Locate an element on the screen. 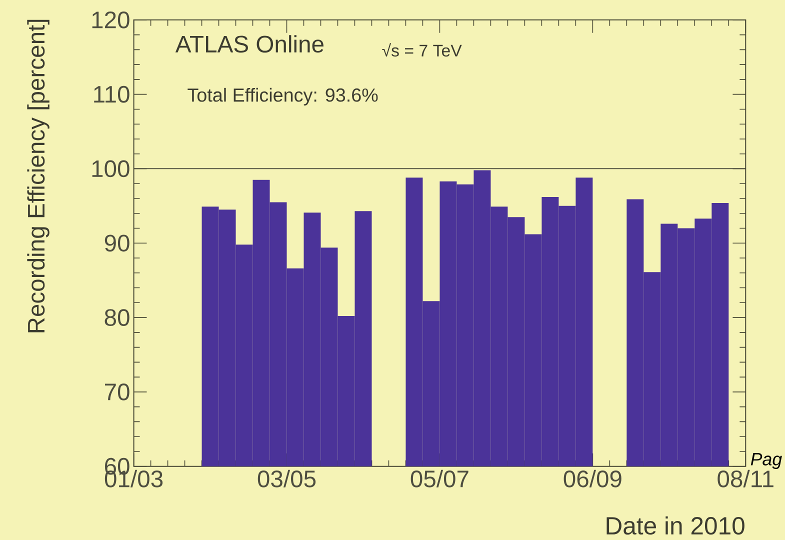  annotation: √s = 7 TeV is located at coordinates (422, 50).